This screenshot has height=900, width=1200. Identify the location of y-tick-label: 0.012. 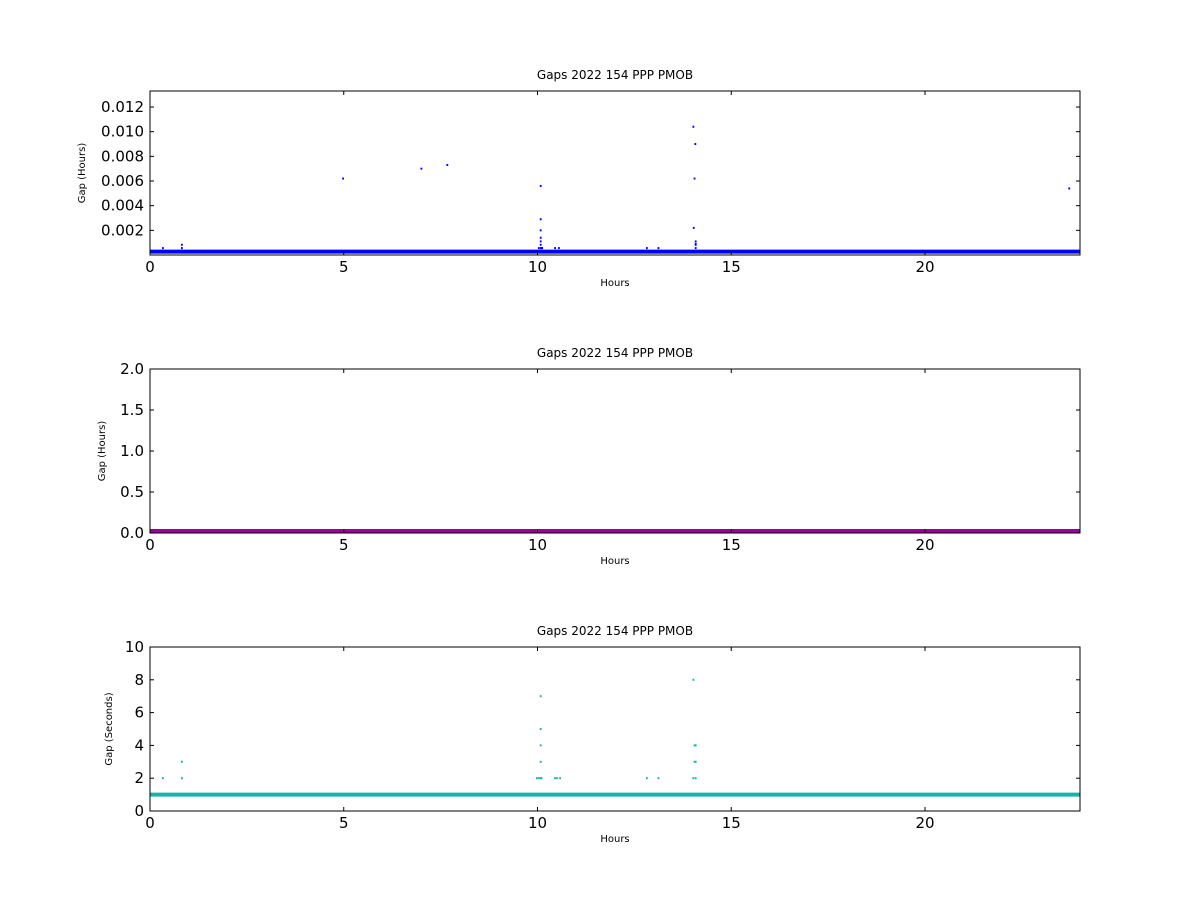
(122, 107).